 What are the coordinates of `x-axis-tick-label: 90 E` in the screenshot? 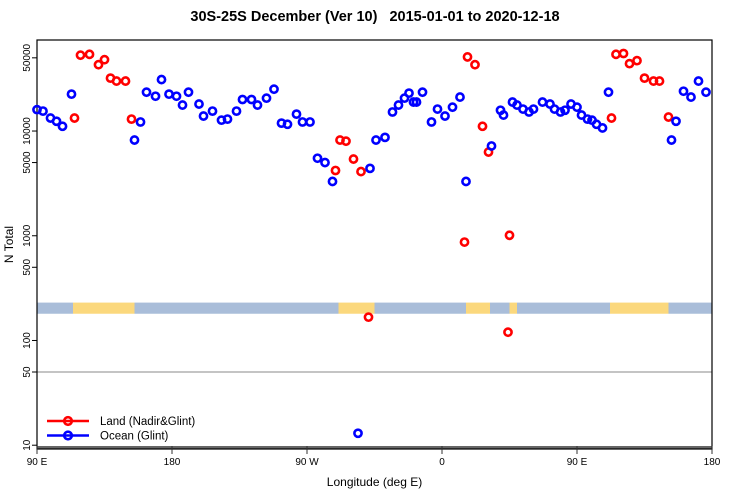 It's located at (37, 462).